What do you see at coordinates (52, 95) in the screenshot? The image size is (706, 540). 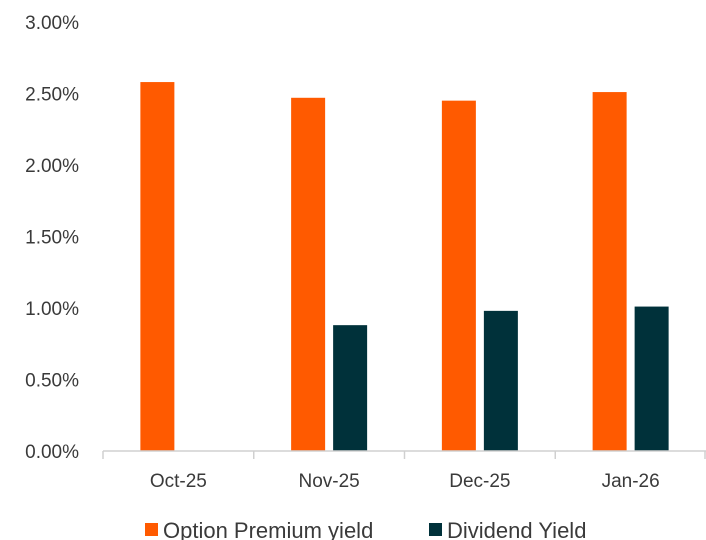 I see `y-tick-label: 2.50%` at bounding box center [52, 95].